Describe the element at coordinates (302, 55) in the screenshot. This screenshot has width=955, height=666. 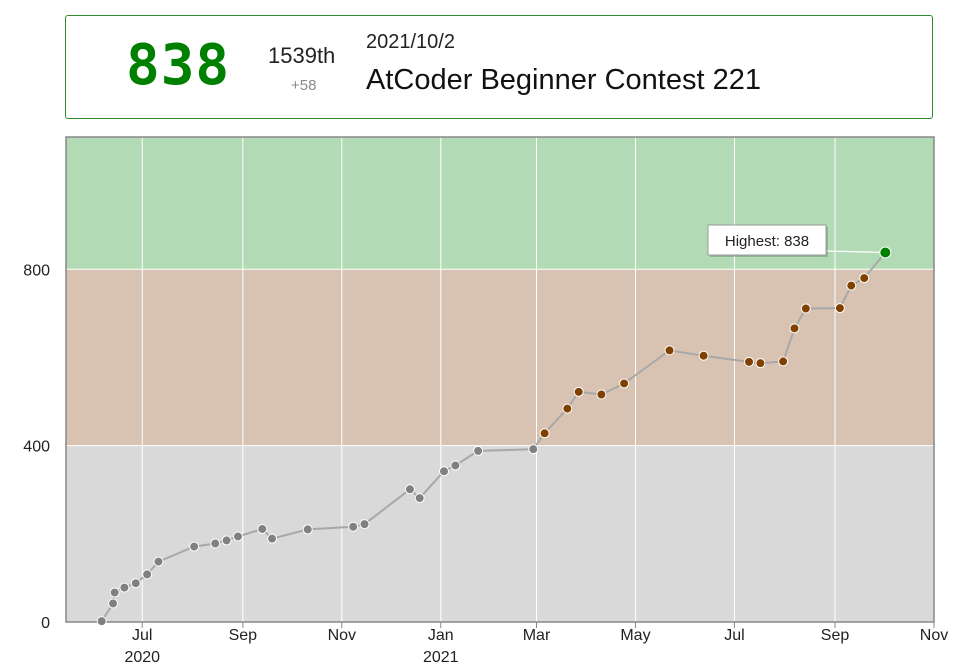
I see `contest-rank: 1539th` at that location.